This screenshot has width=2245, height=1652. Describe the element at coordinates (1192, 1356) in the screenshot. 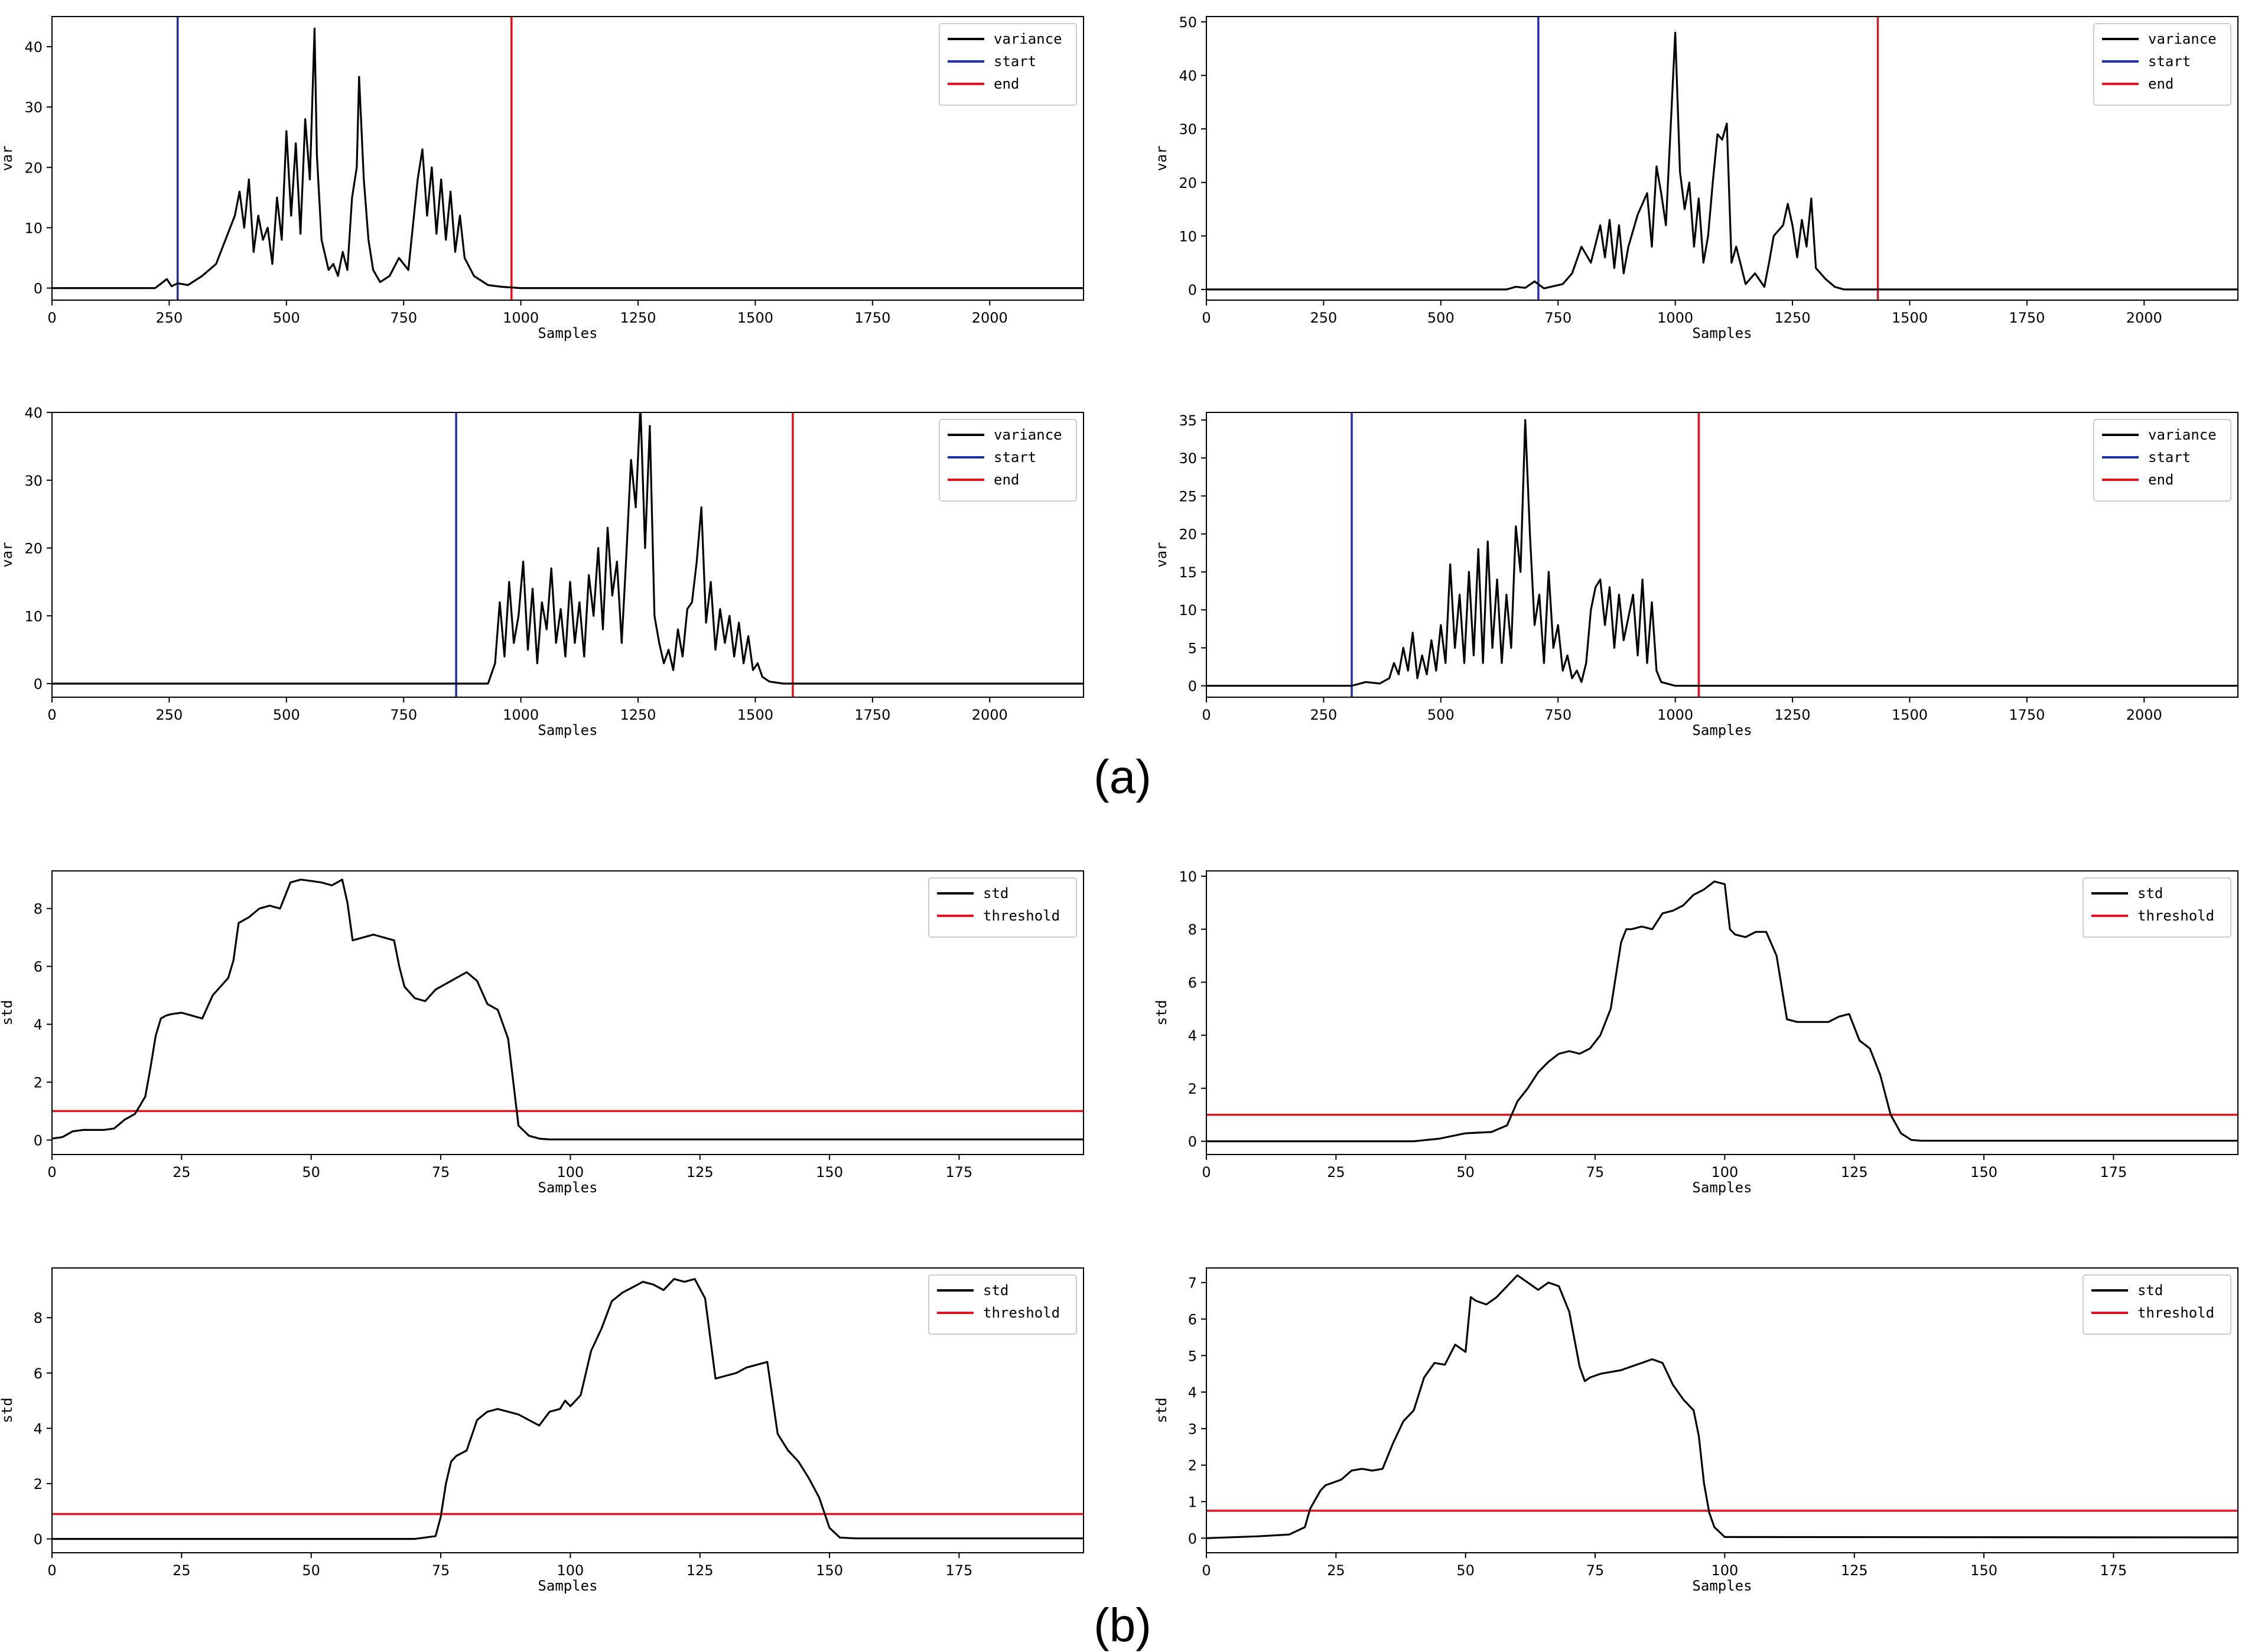

I see `y-tick-label: 5` at that location.